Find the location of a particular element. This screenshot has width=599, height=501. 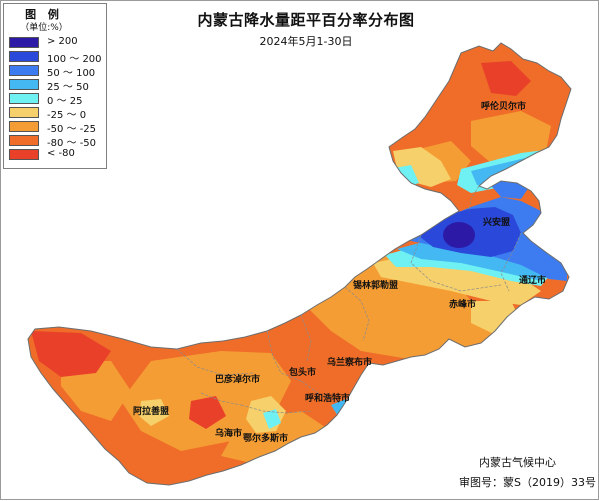

city-label-alxa: 阿拉善盟 is located at coordinates (151, 412).